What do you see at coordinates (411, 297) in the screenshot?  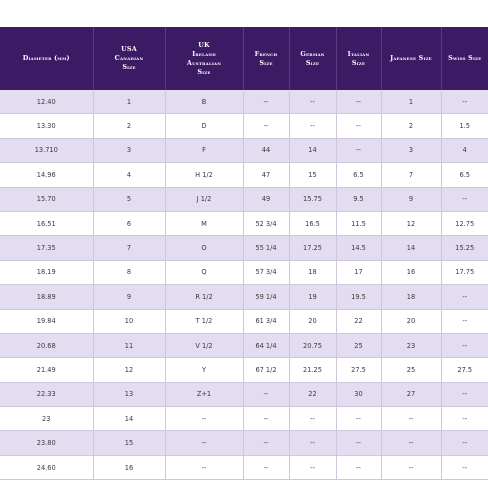 I see `cell-japanese: 18` at bounding box center [411, 297].